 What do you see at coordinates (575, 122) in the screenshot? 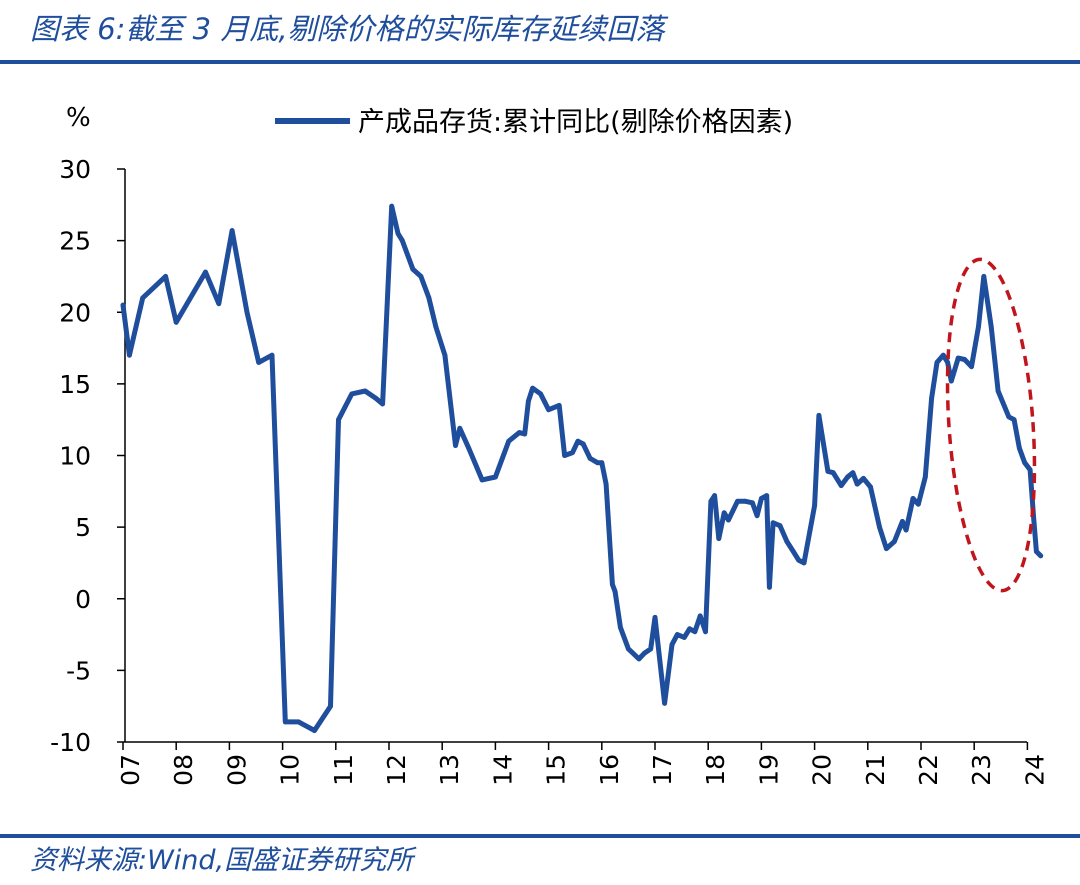
I see `legend-label: 产成品存货:累计同比(剔除价格因素)` at bounding box center [575, 122].